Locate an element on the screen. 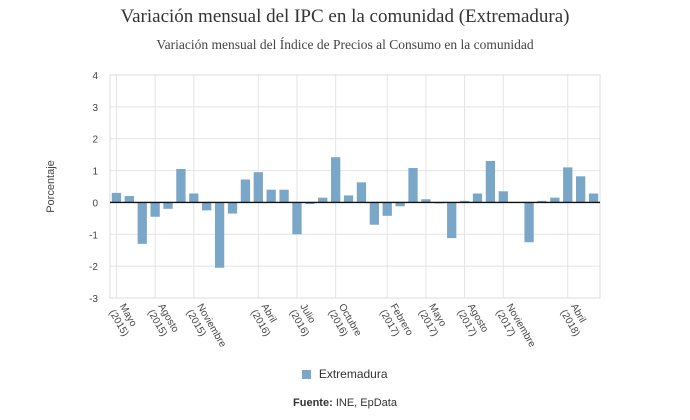 The image size is (690, 420). y-tick-label: 0 is located at coordinates (95, 203).